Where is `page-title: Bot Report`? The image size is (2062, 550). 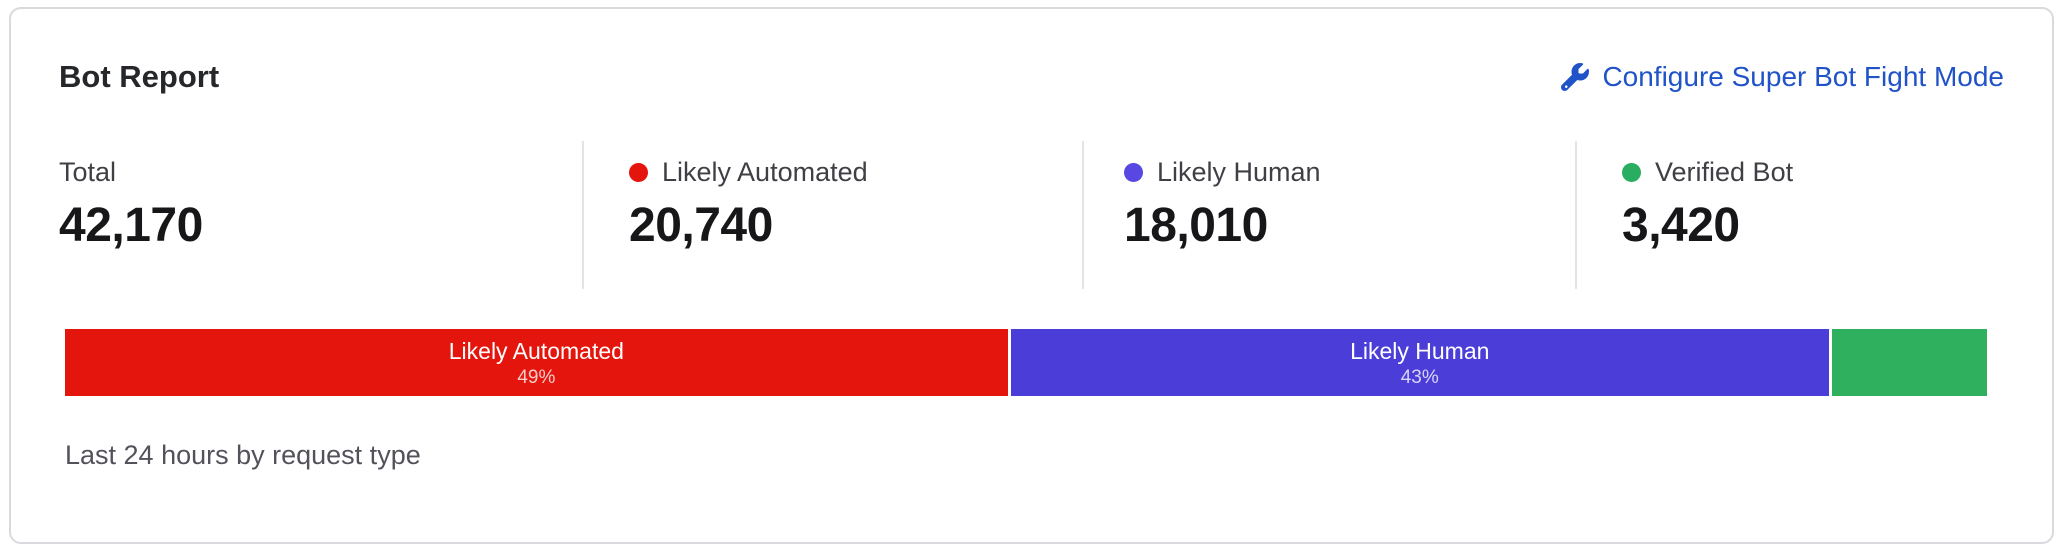 page-title: Bot Report is located at coordinates (139, 76).